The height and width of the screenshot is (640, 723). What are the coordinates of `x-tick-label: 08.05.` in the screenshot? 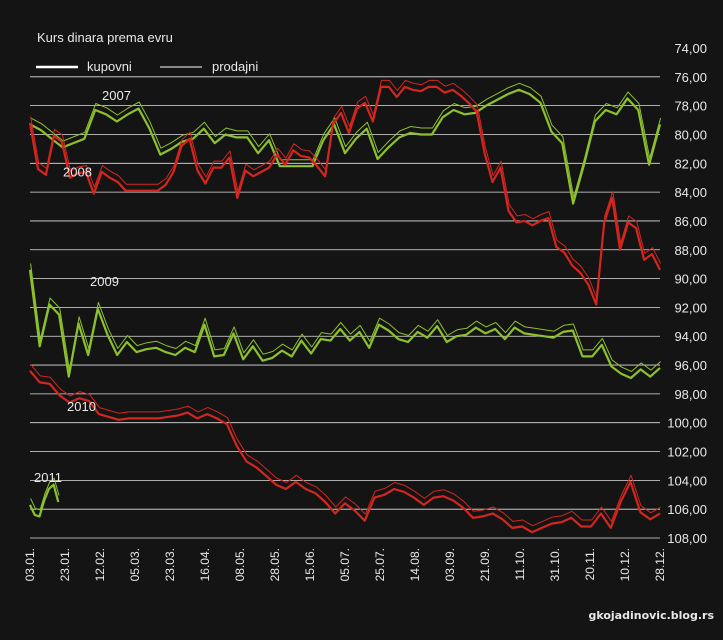 It's located at (240, 564).